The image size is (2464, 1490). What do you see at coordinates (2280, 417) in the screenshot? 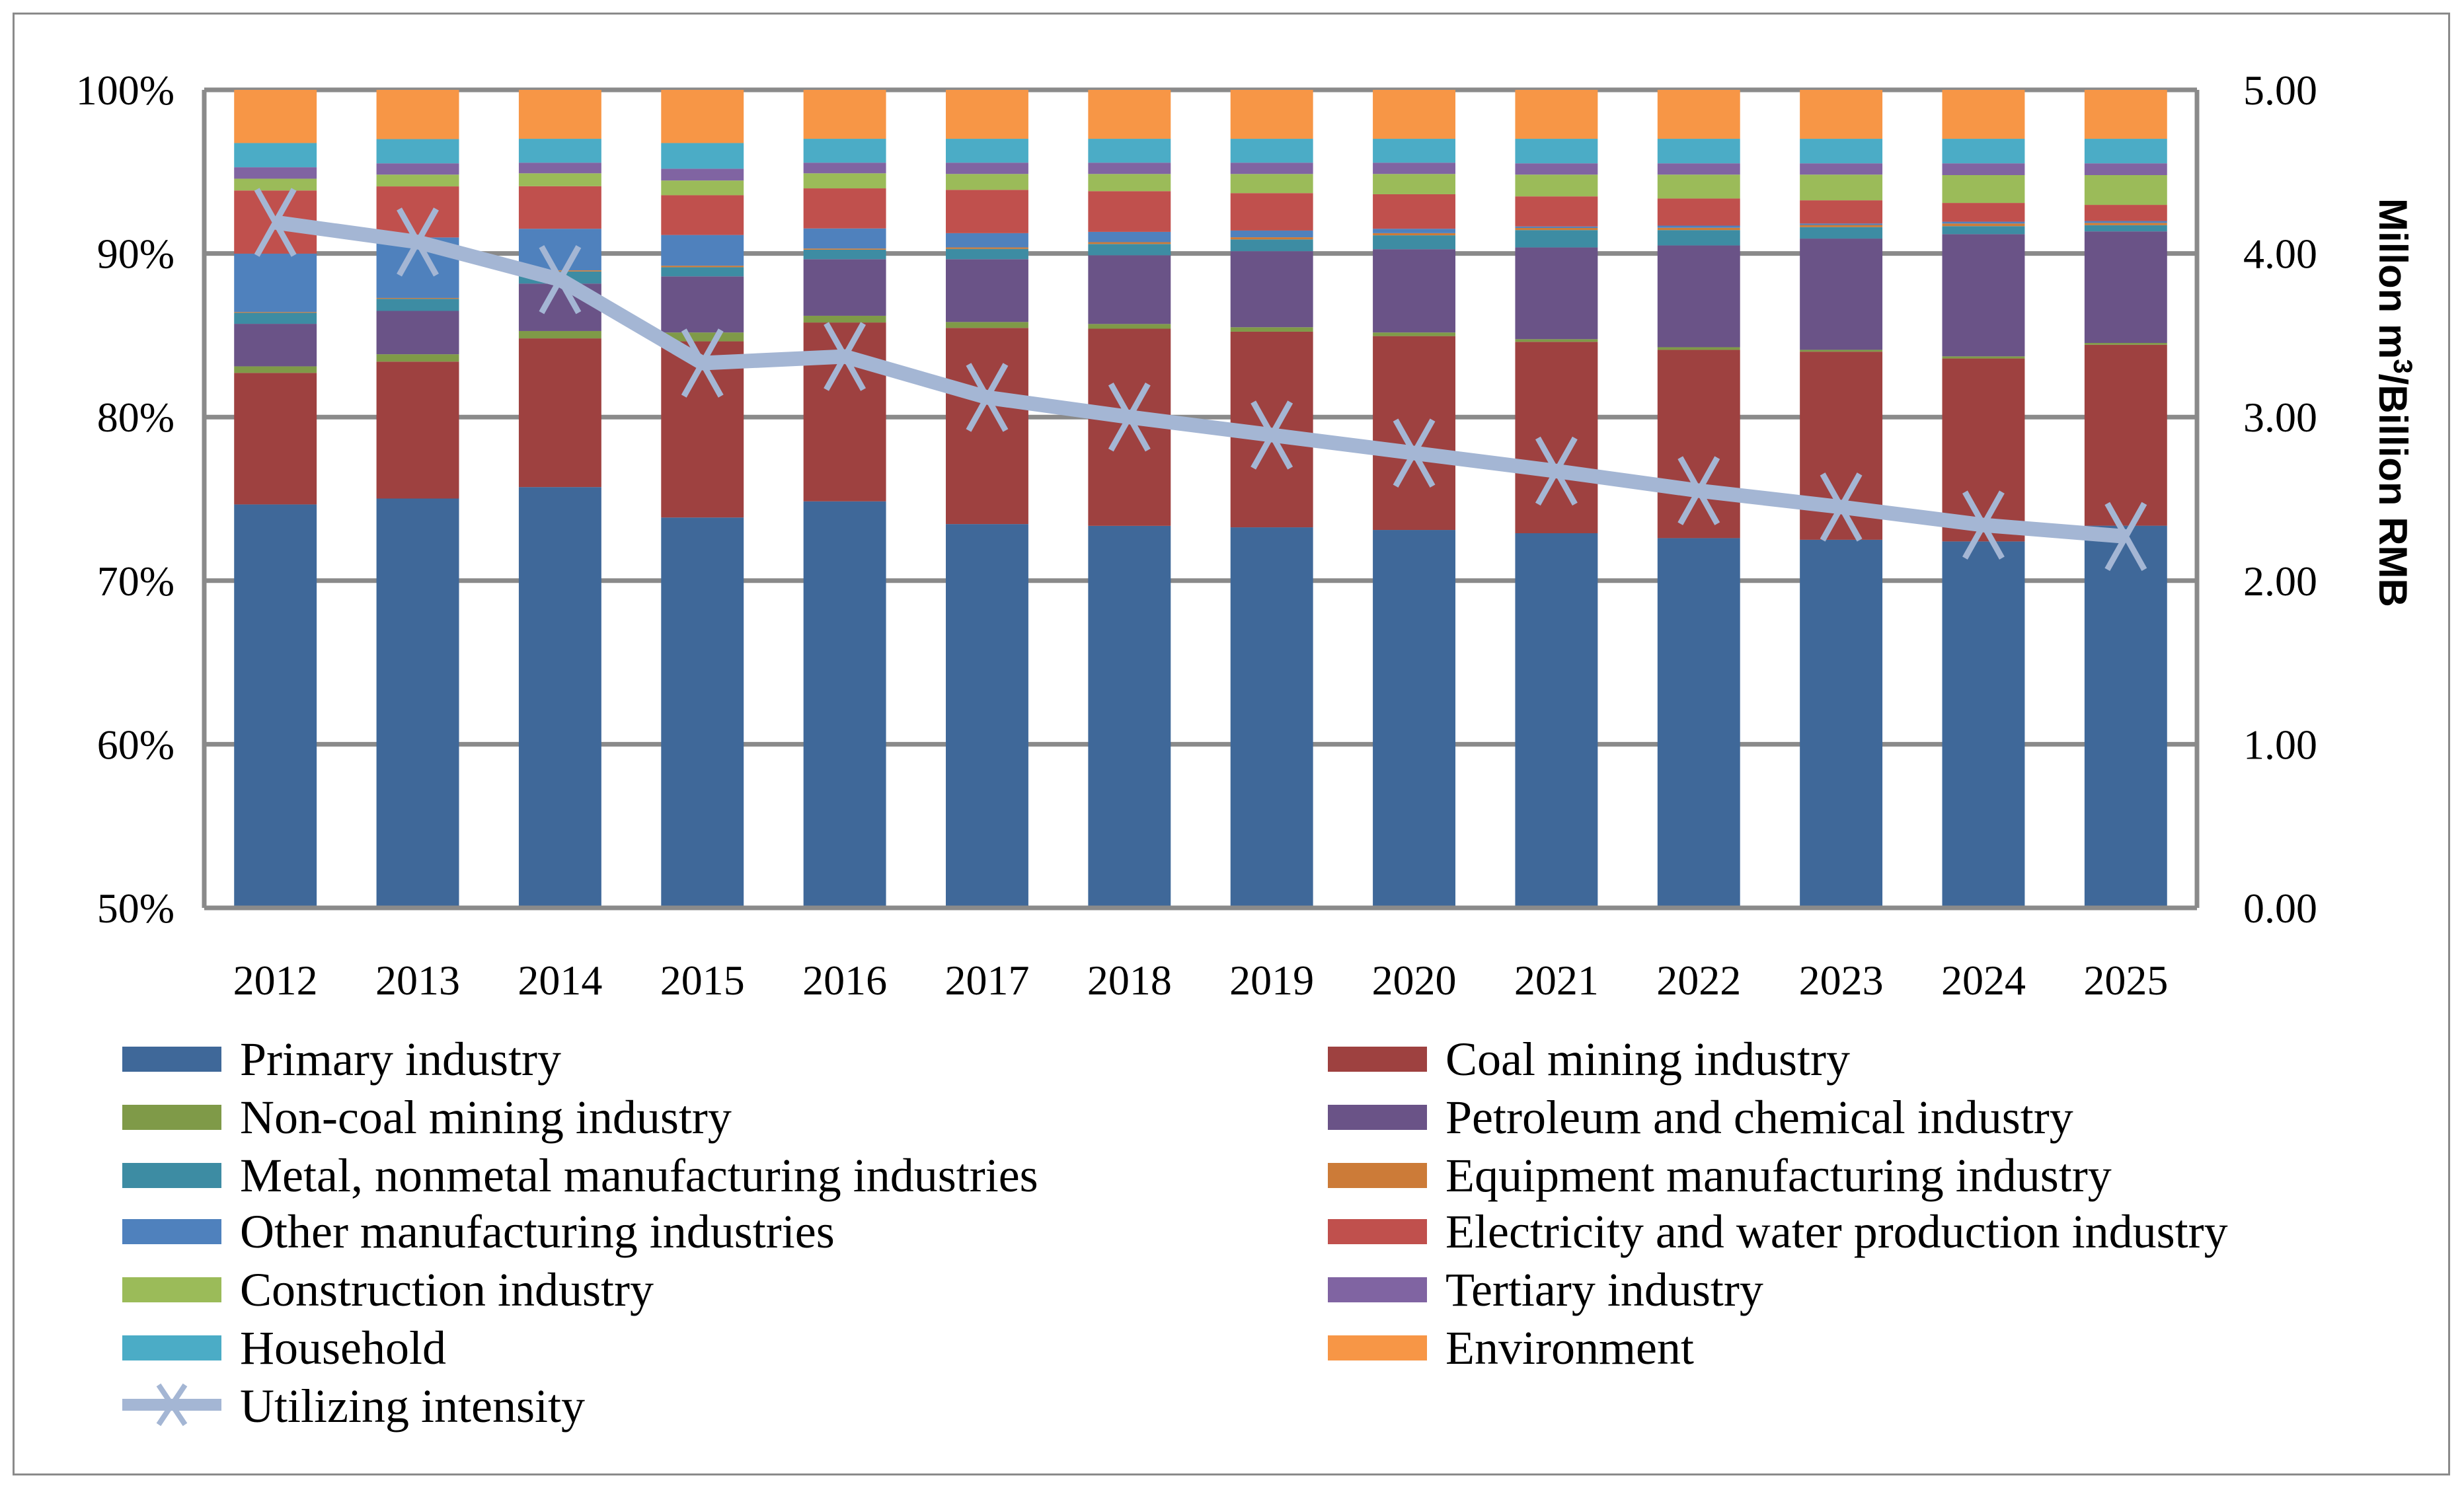
I see `right-tick-label: 3.00` at bounding box center [2280, 417].